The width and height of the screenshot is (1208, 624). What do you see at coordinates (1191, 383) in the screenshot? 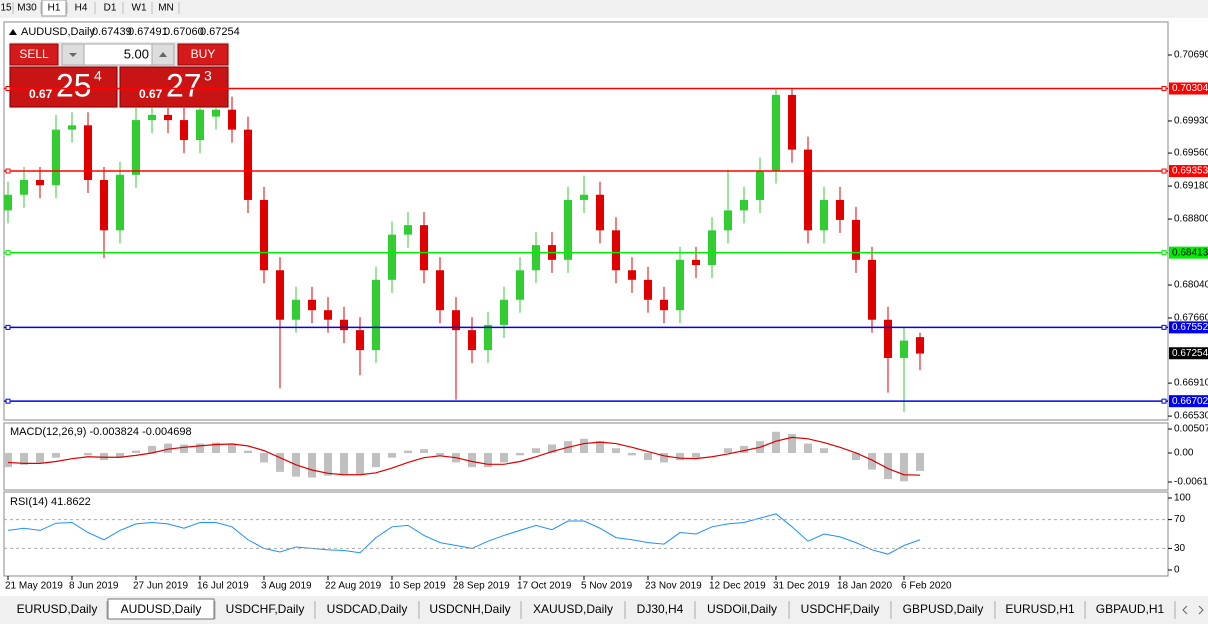
I see `price-tick-label: 0.66910` at bounding box center [1191, 383].